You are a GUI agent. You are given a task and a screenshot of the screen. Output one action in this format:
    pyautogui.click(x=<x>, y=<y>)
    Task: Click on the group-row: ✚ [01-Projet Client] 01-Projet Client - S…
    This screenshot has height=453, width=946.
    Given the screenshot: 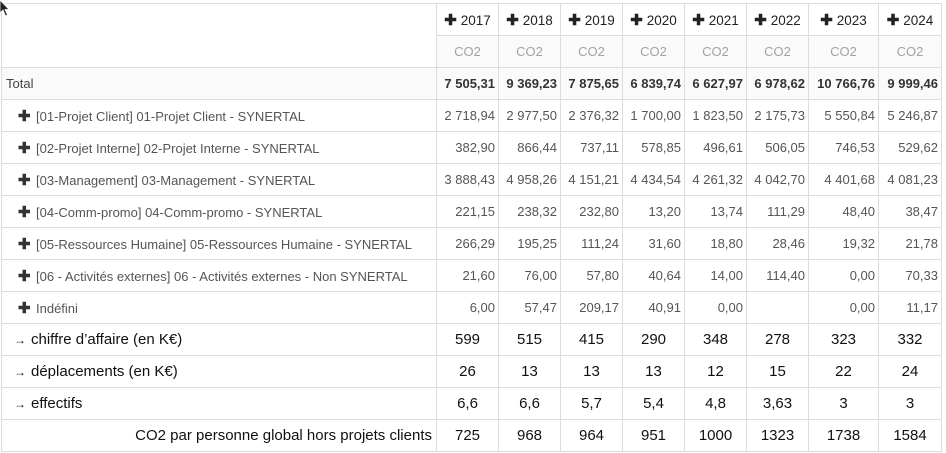 What is the action you would take?
    pyautogui.click(x=471, y=115)
    